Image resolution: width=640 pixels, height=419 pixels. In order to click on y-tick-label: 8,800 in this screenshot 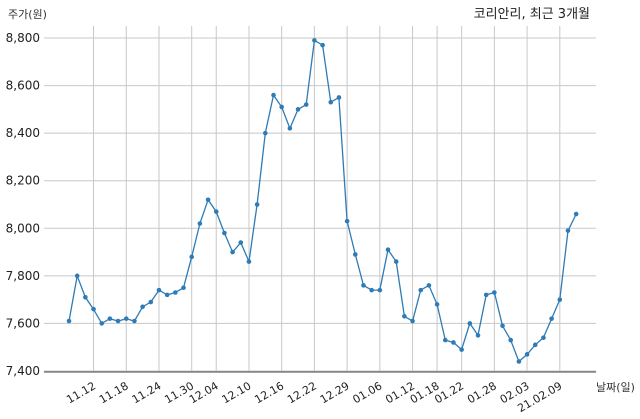, I will do `click(23, 38)`.